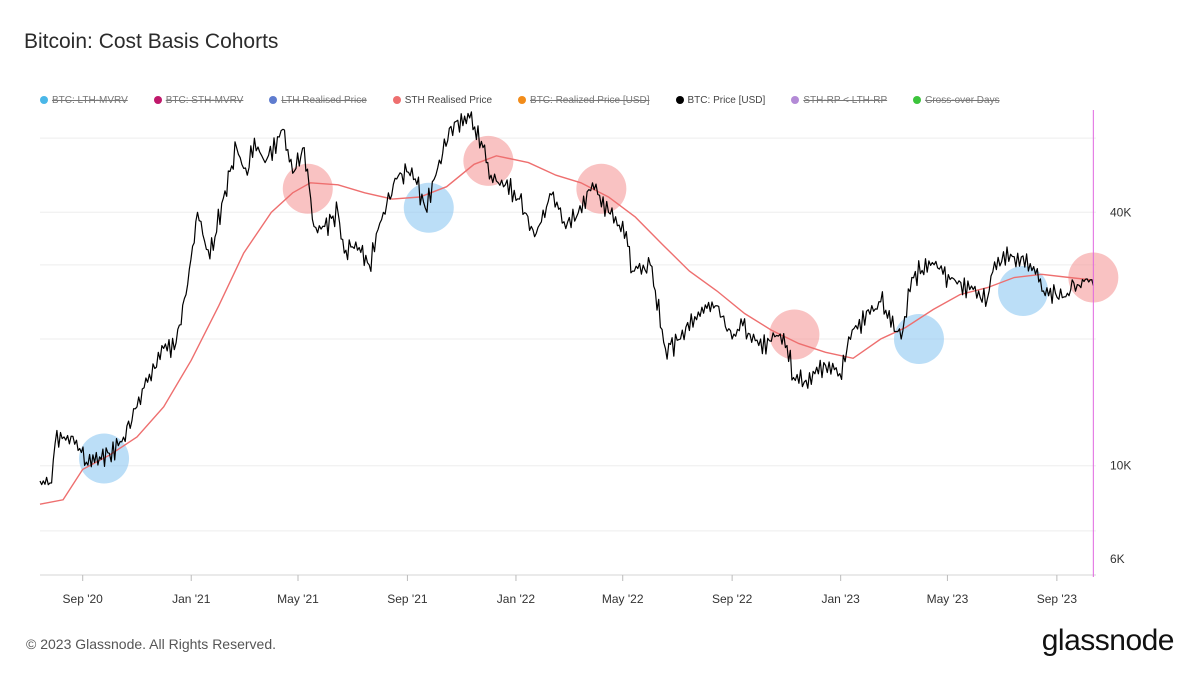 The width and height of the screenshot is (1200, 675). What do you see at coordinates (623, 599) in the screenshot?
I see `x-tick-label: May '22` at bounding box center [623, 599].